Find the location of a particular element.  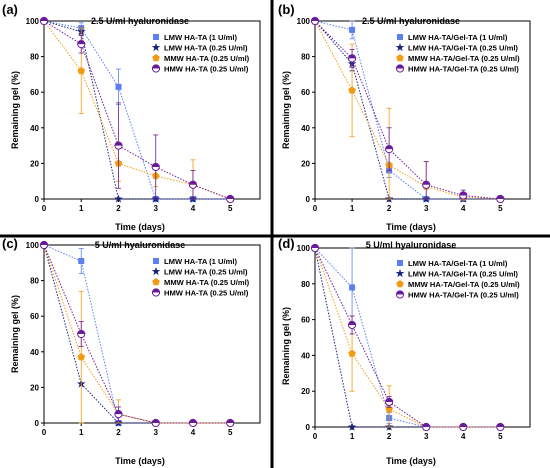

y-tick-label: 0 is located at coordinates (37, 199).